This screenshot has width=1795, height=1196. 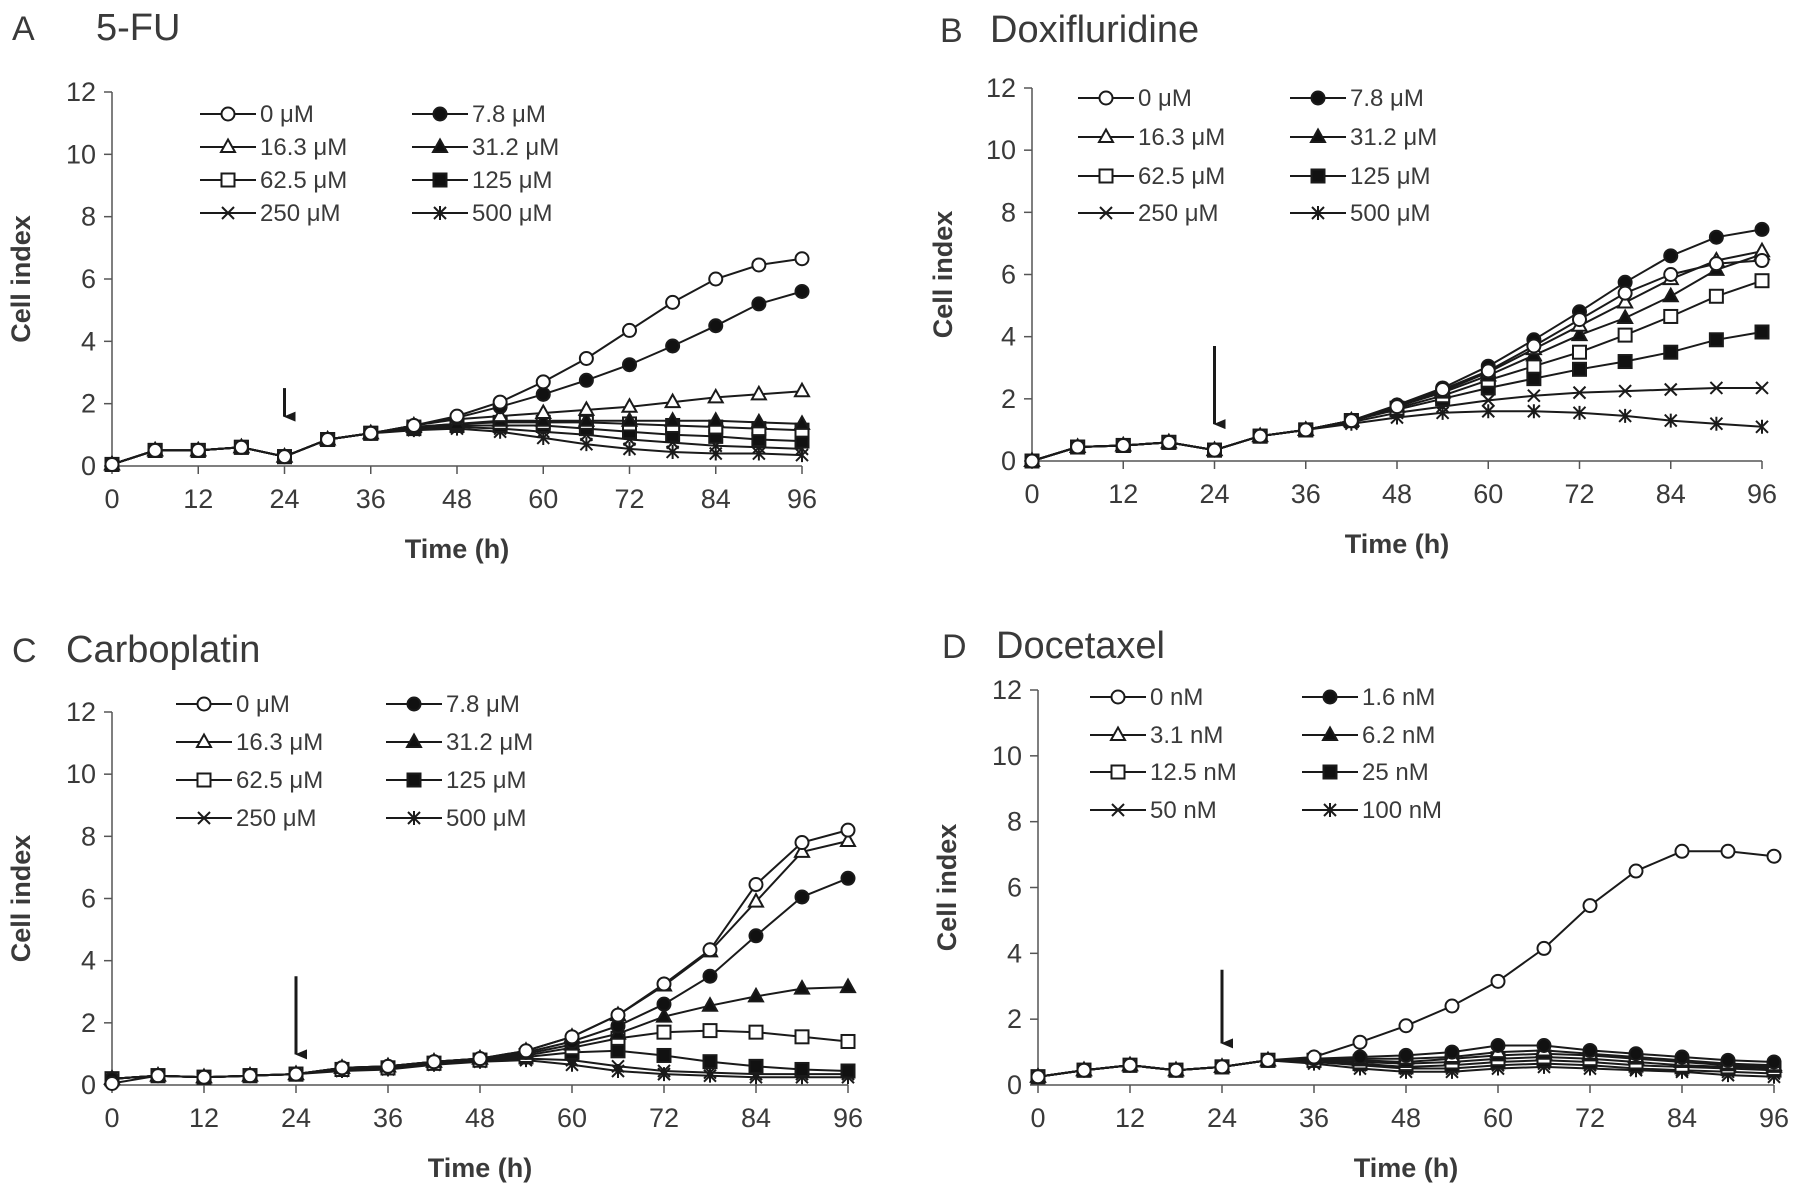 I want to click on panel-letter: B, so click(x=951, y=31).